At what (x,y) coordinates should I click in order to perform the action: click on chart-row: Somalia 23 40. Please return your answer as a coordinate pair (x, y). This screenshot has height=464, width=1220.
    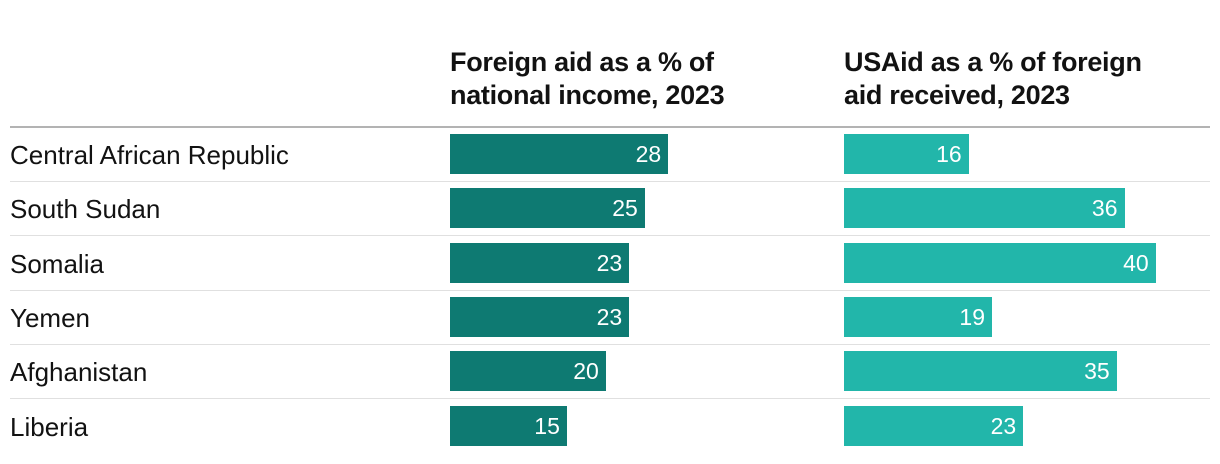
    Looking at the image, I should click on (610, 264).